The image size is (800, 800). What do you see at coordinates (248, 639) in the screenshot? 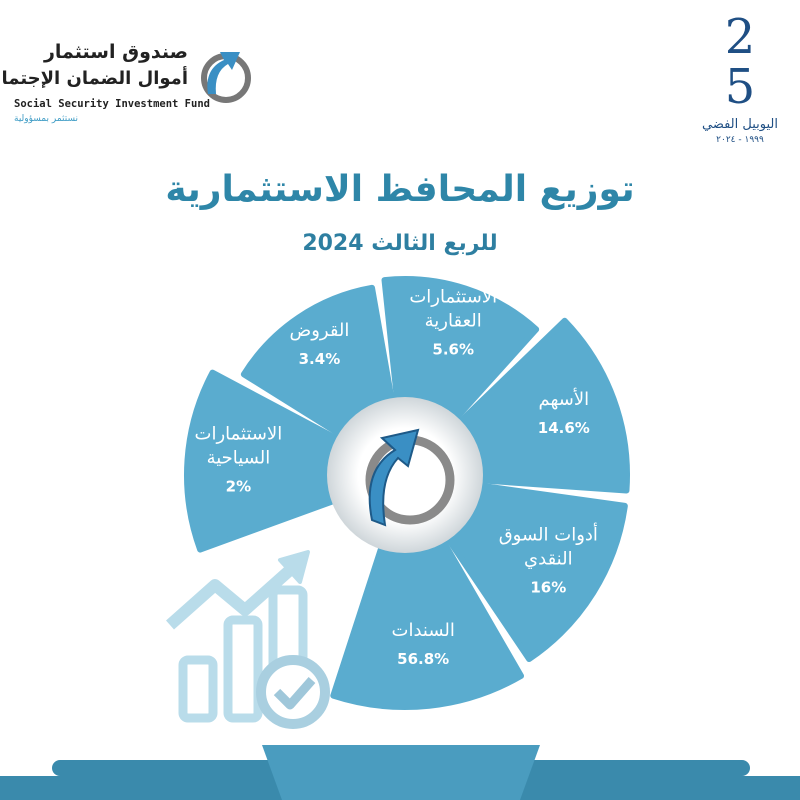
I see `growth-chart-icon` at bounding box center [248, 639].